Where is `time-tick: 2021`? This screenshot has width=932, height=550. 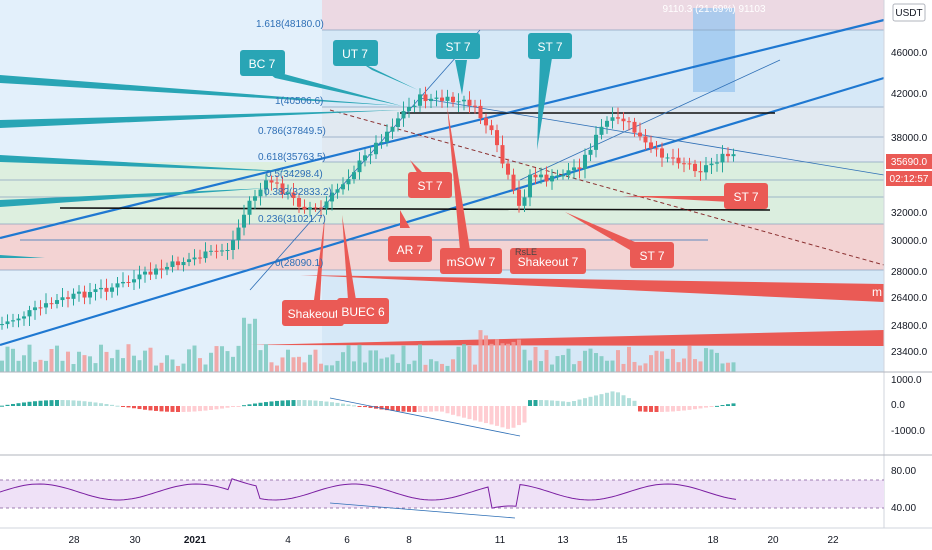 time-tick: 2021 is located at coordinates (195, 540).